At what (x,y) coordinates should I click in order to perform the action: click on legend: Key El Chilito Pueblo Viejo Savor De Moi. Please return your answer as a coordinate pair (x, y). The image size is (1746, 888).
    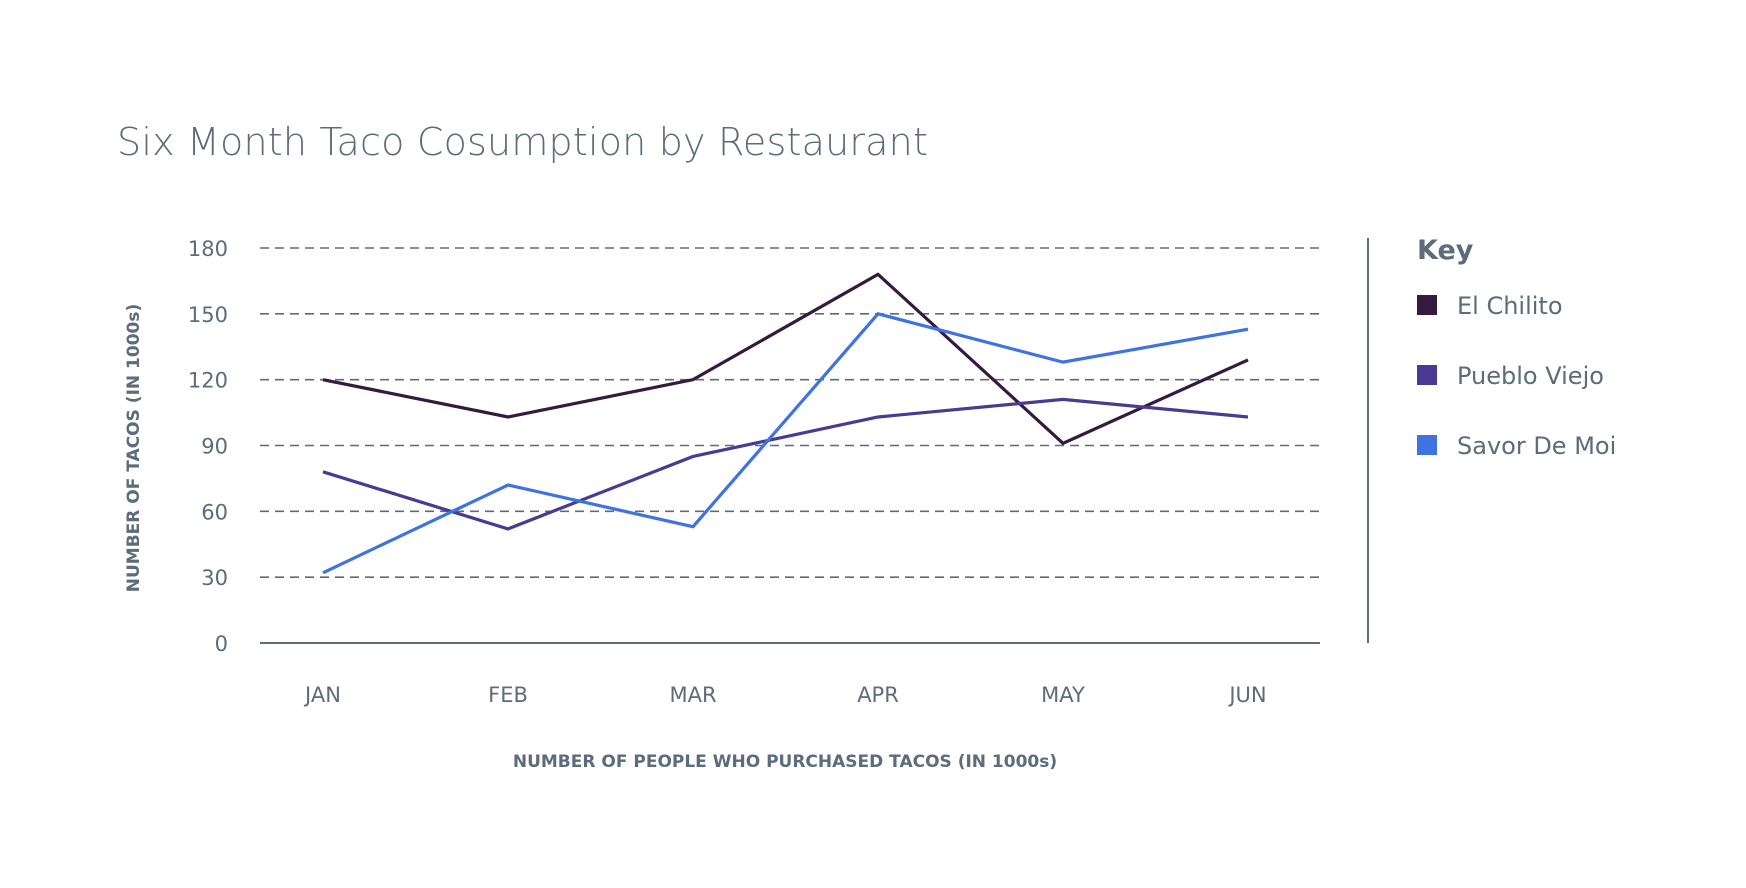
    Looking at the image, I should click on (1516, 347).